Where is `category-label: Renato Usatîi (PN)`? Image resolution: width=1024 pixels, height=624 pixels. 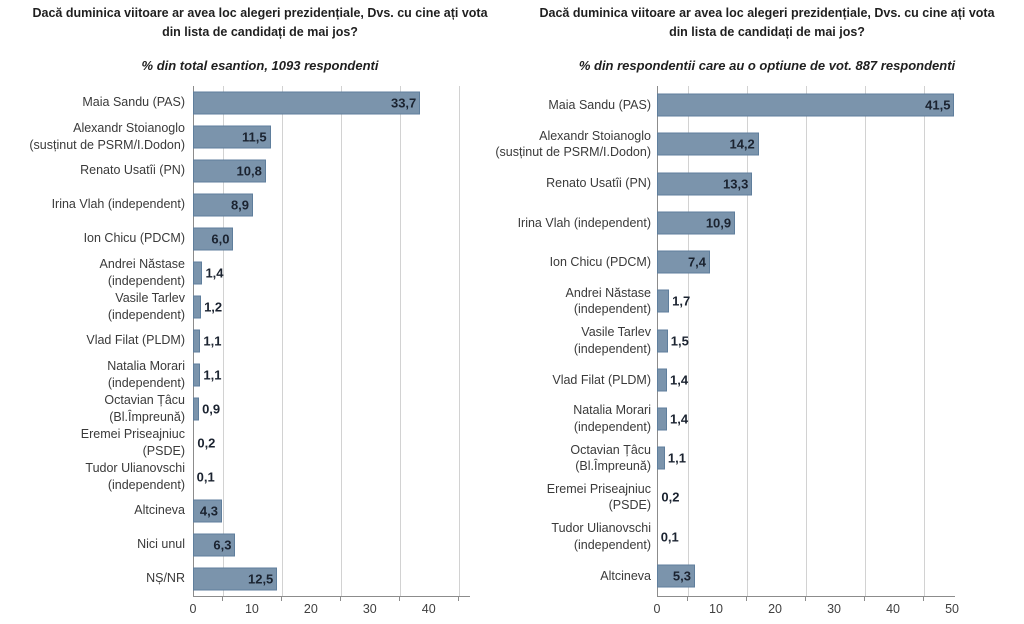 category-label: Renato Usatîi (PN) is located at coordinates (101, 170).